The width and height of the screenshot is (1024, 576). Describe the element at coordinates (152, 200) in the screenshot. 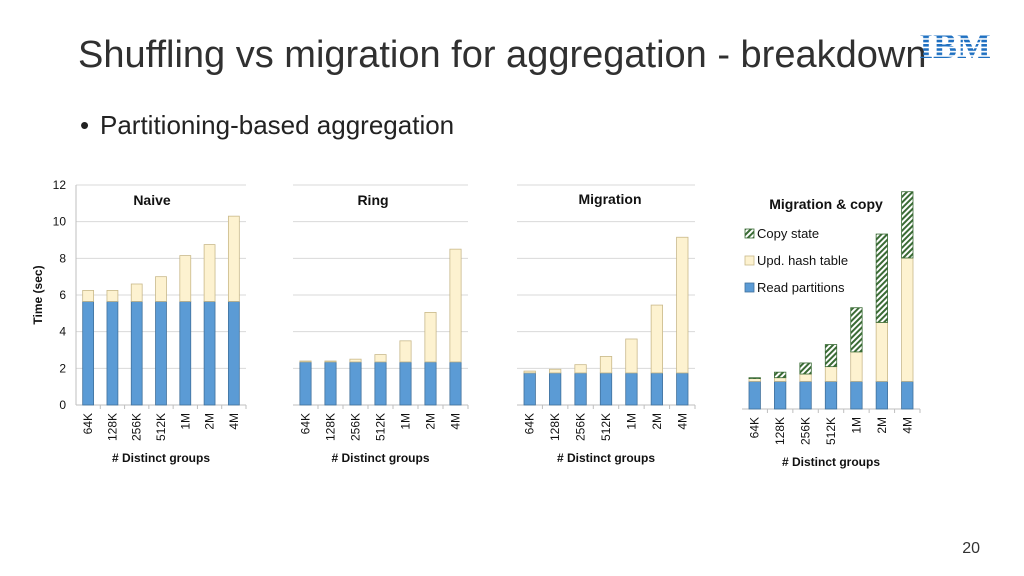

I see `chart-title: Naive` at that location.